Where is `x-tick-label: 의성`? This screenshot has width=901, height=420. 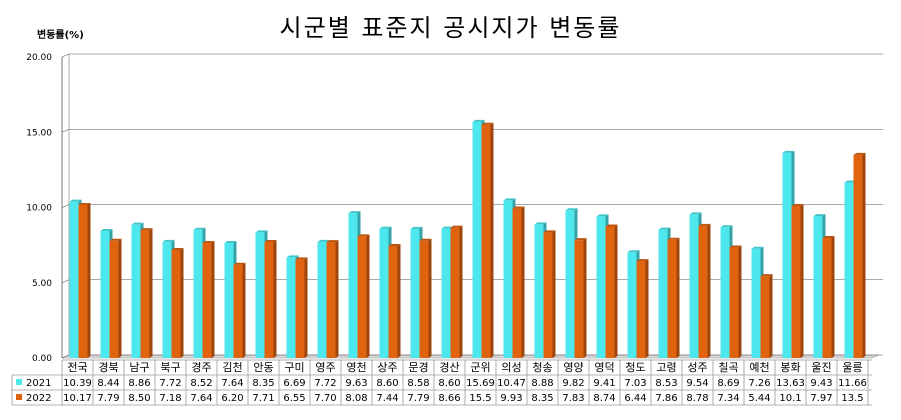
x-tick-label: 의성 is located at coordinates (511, 367).